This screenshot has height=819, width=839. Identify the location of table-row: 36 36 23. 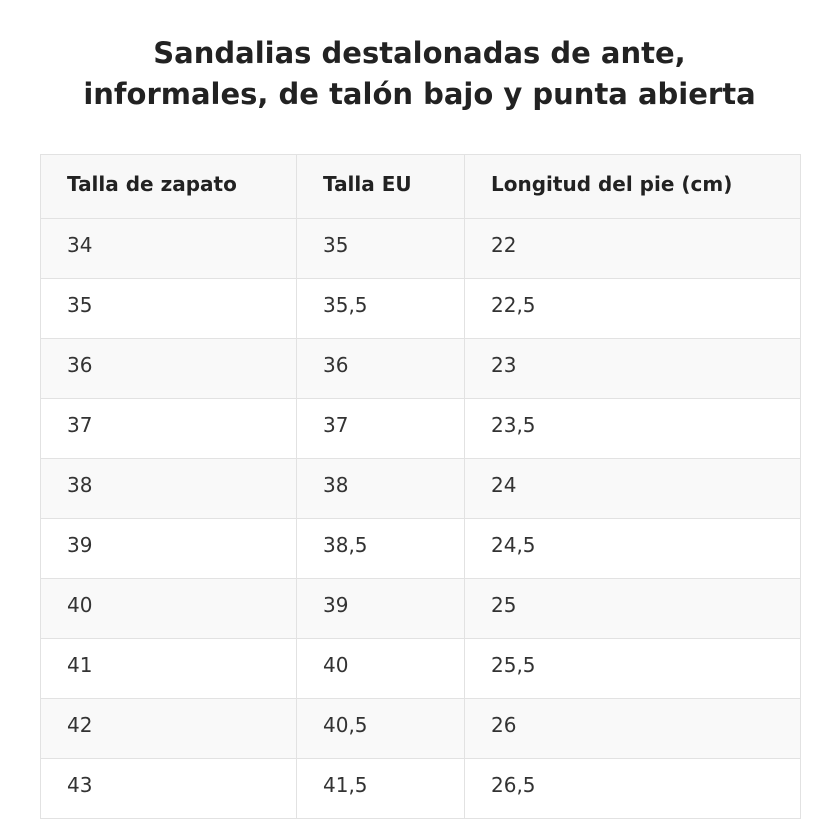
(420, 368).